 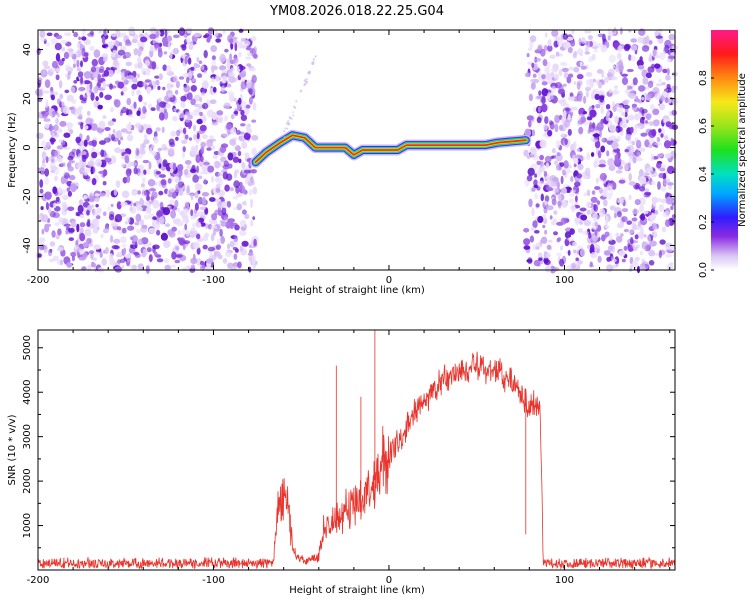 What do you see at coordinates (564, 580) in the screenshot?
I see `x-tick-label: 100` at bounding box center [564, 580].